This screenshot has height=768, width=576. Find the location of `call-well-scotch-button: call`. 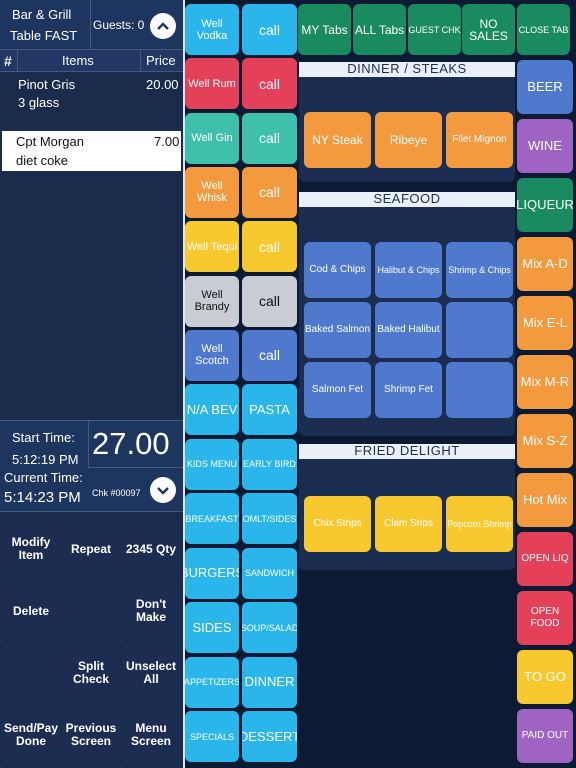

call-well-scotch-button: call is located at coordinates (269, 355).